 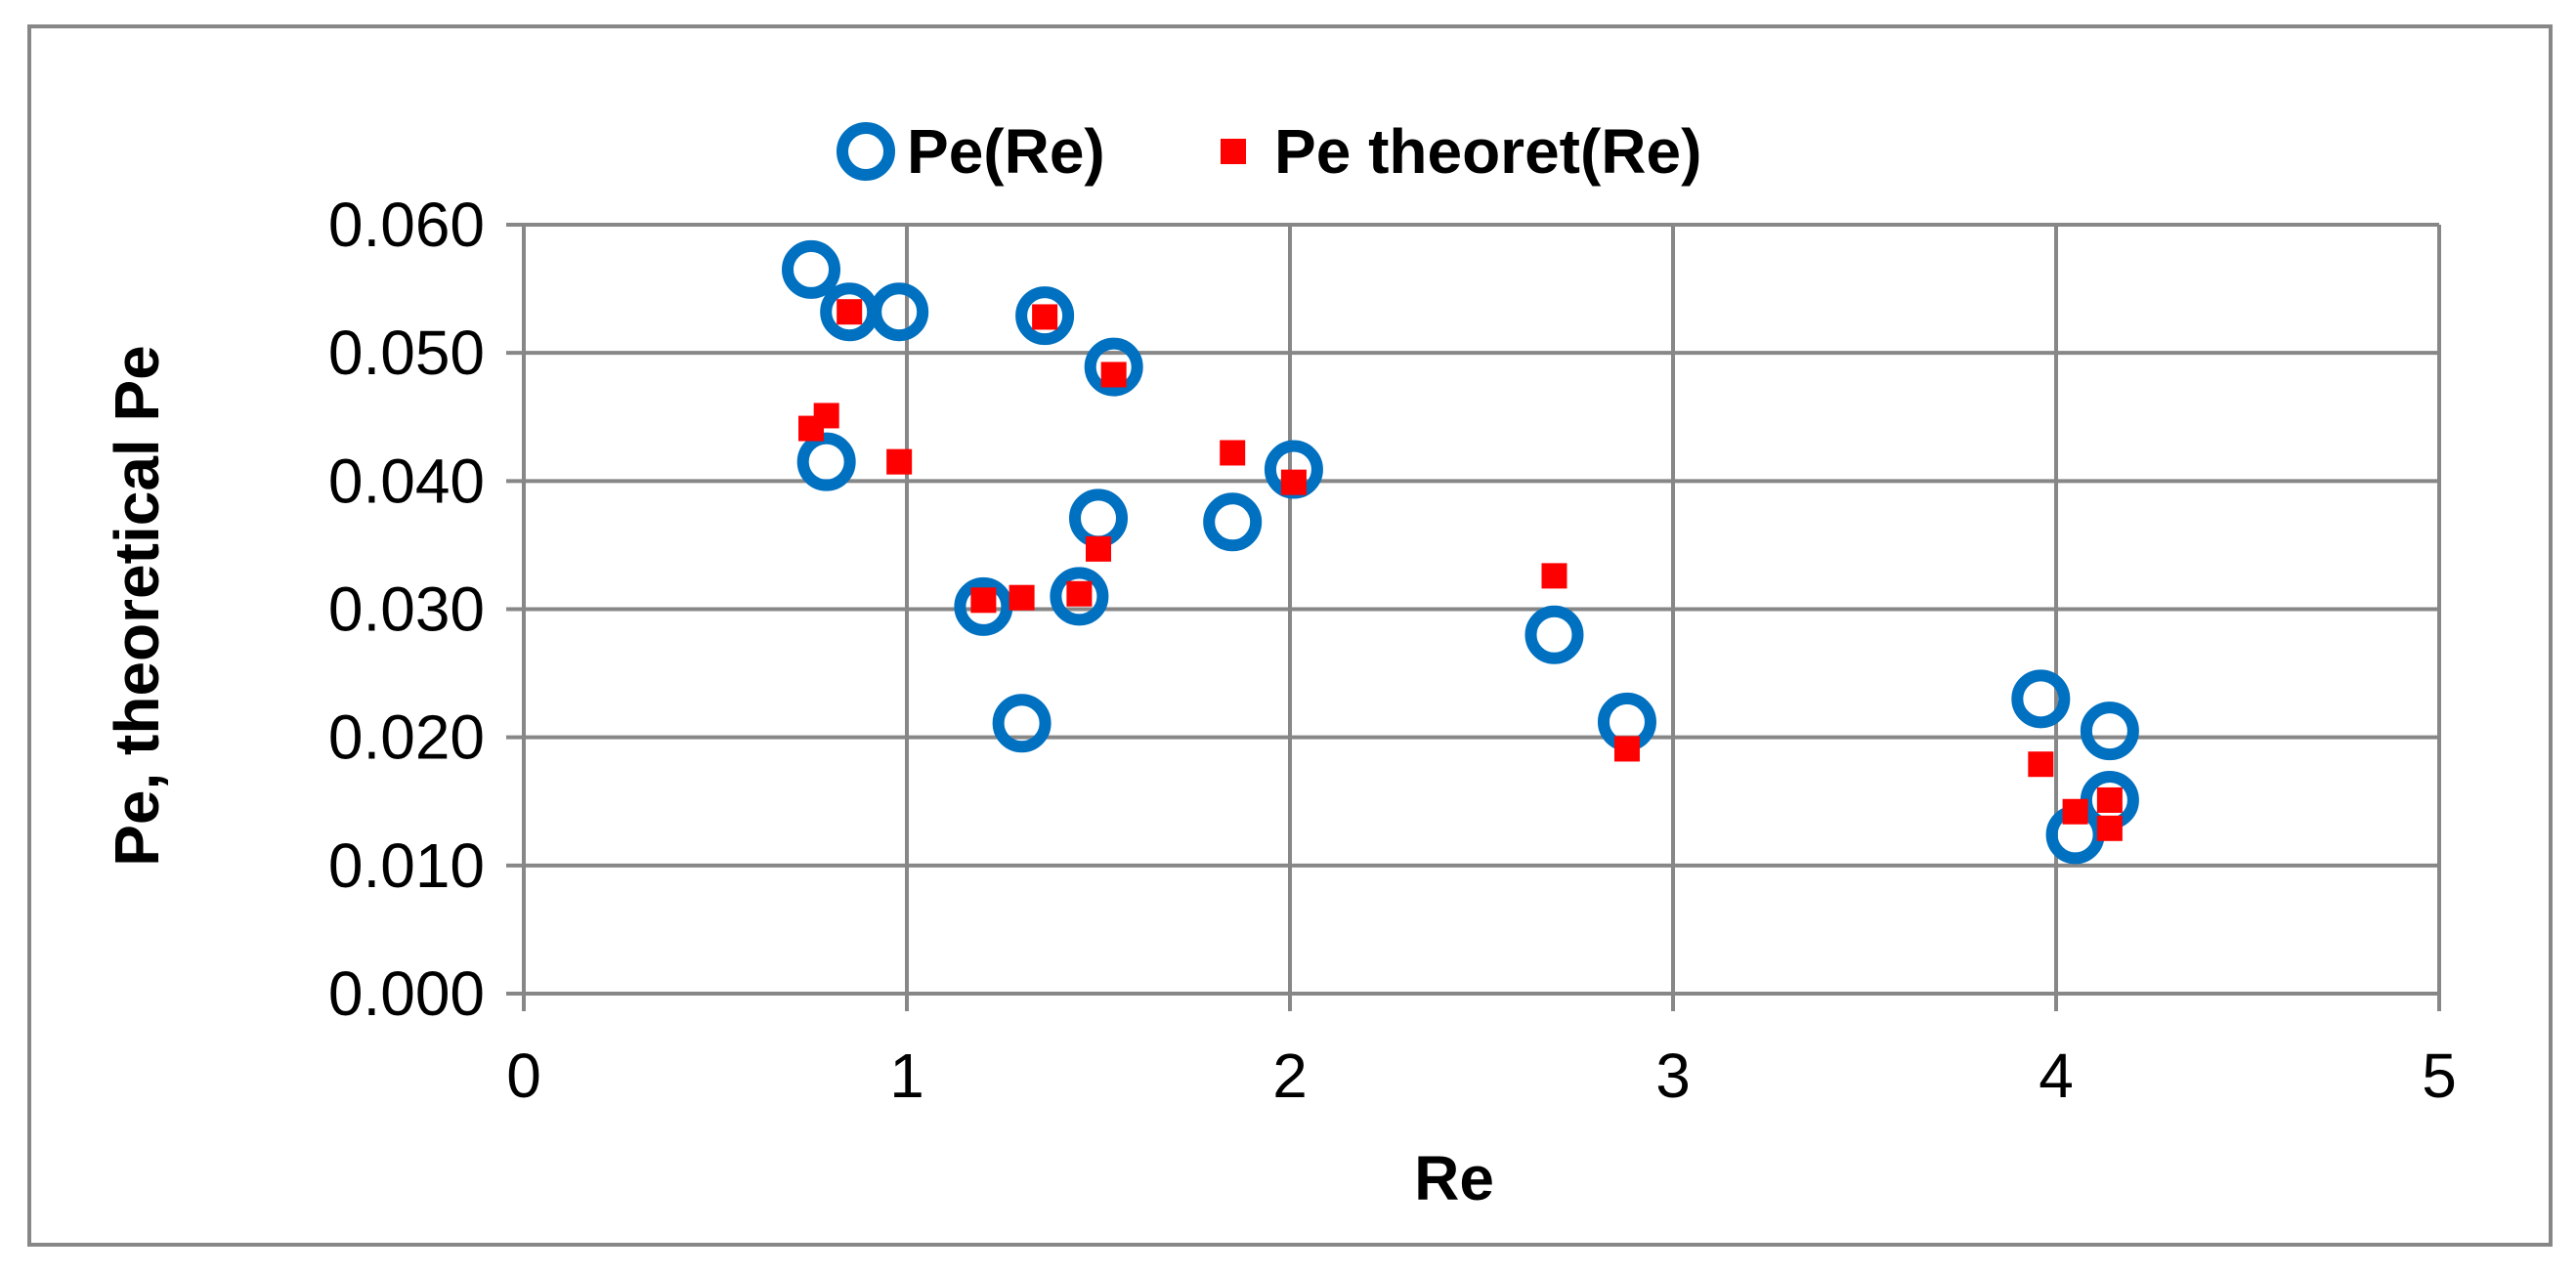 I want to click on x-tick-label: 2, so click(x=1290, y=1076).